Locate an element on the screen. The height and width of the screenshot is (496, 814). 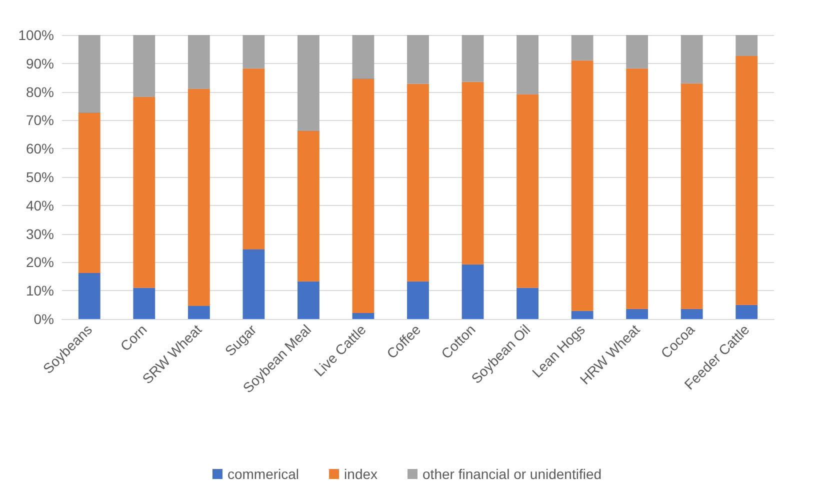
y-tick-label: 70% is located at coordinates (40, 120).